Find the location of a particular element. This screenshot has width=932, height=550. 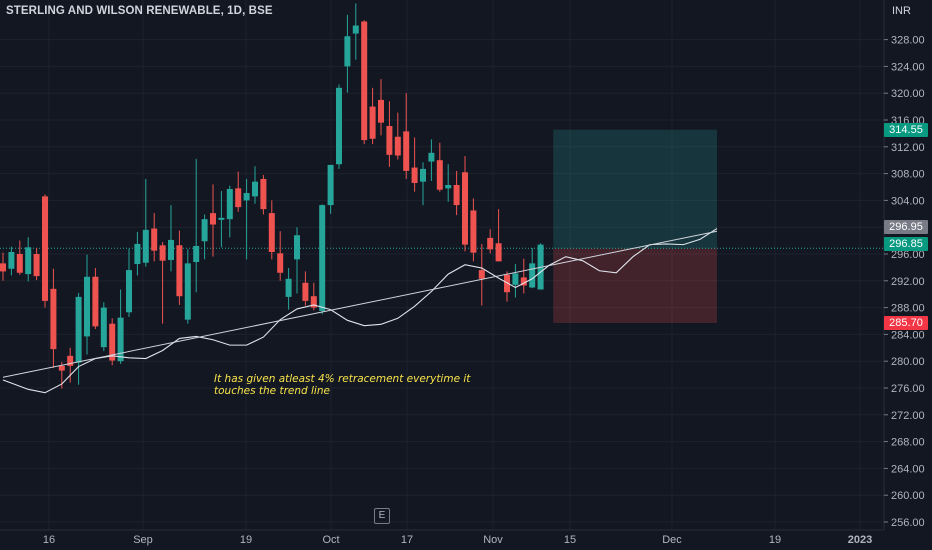

time-tick-label: 16 is located at coordinates (49, 540).